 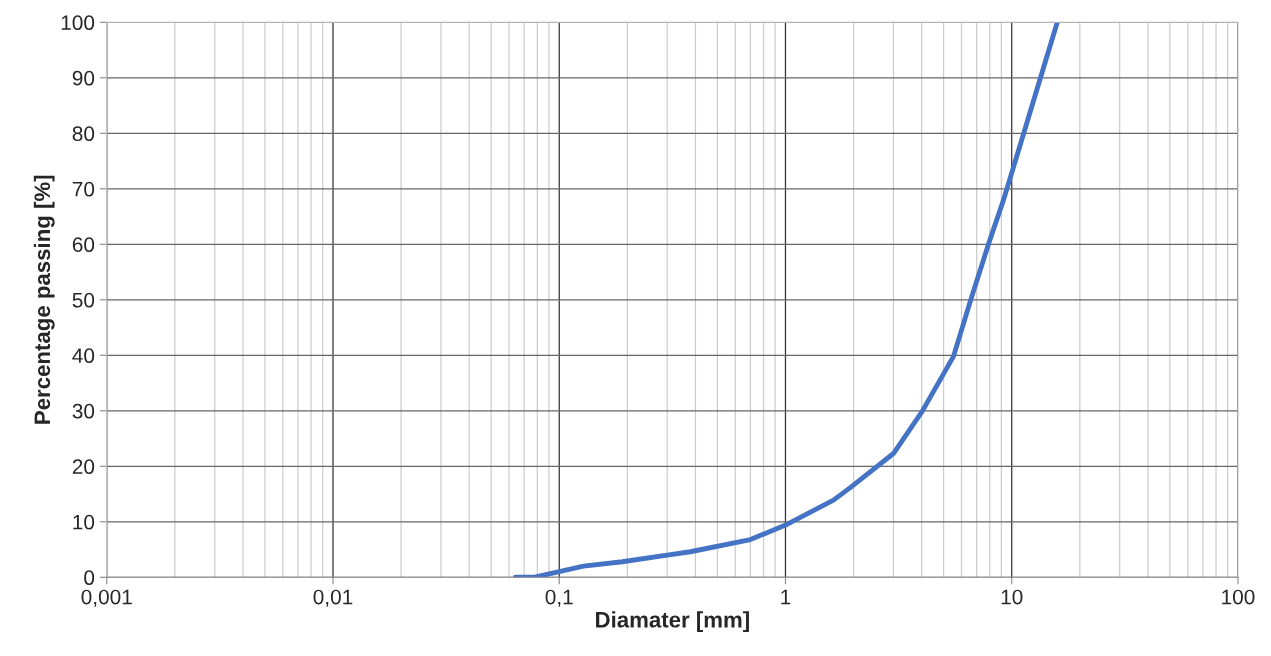 I want to click on y-tick-label: 40, so click(x=83, y=356).